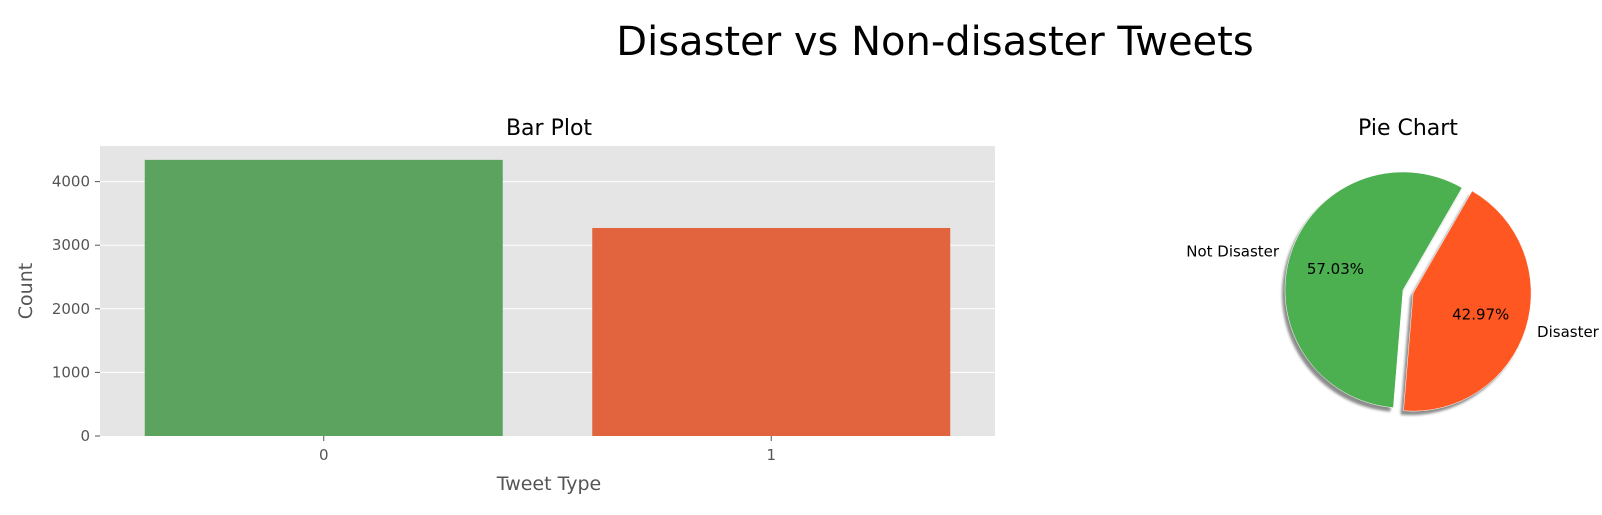 This screenshot has width=1602, height=515. What do you see at coordinates (71, 182) in the screenshot?
I see `y-tick-label: 4000` at bounding box center [71, 182].